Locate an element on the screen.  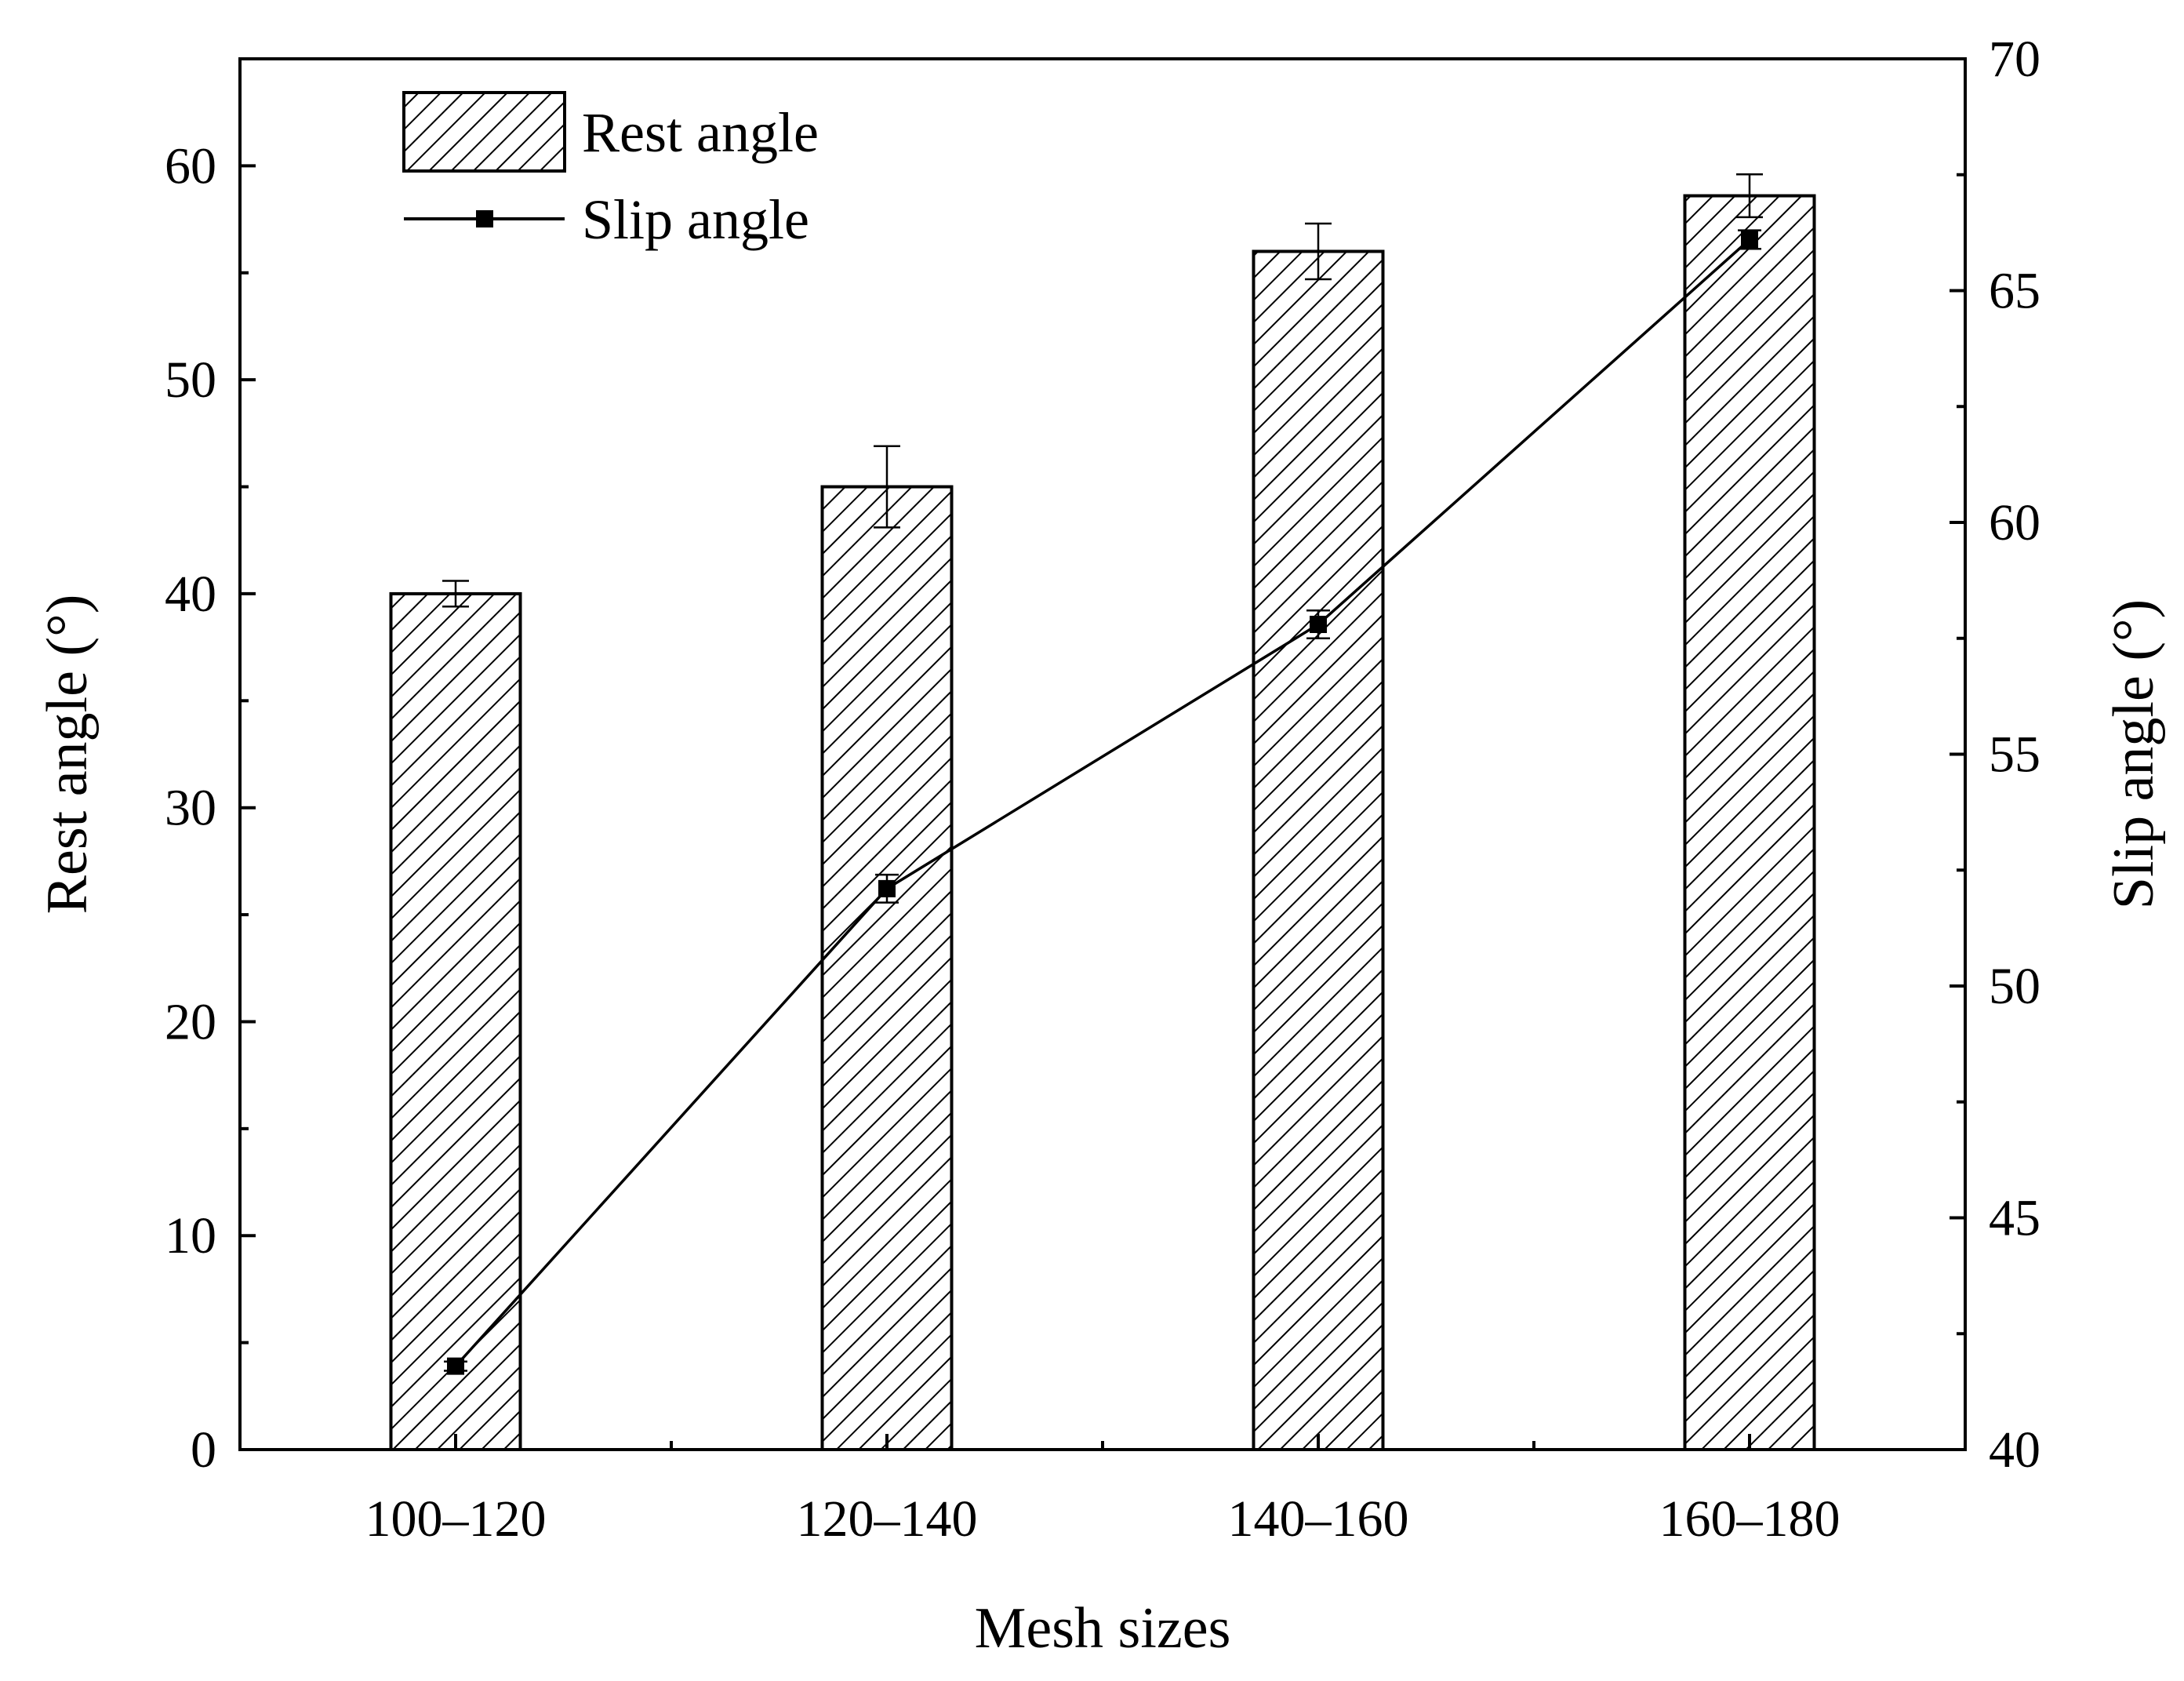
y-right-tick-label: 40 is located at coordinates (2014, 1450).